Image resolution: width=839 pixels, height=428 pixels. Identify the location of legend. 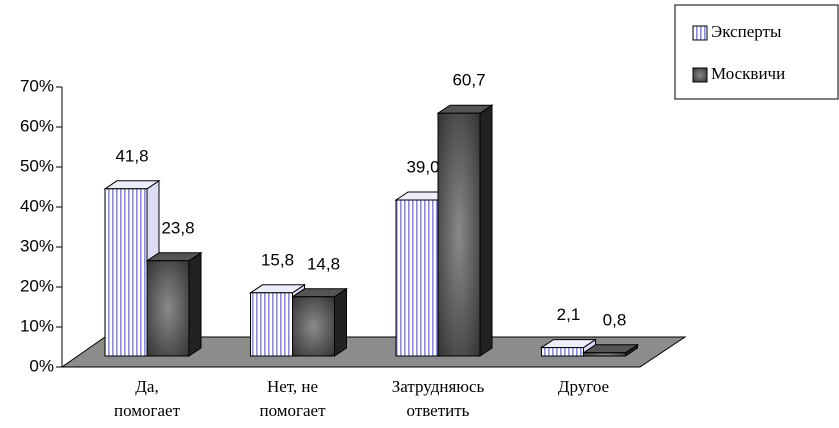
(756, 52).